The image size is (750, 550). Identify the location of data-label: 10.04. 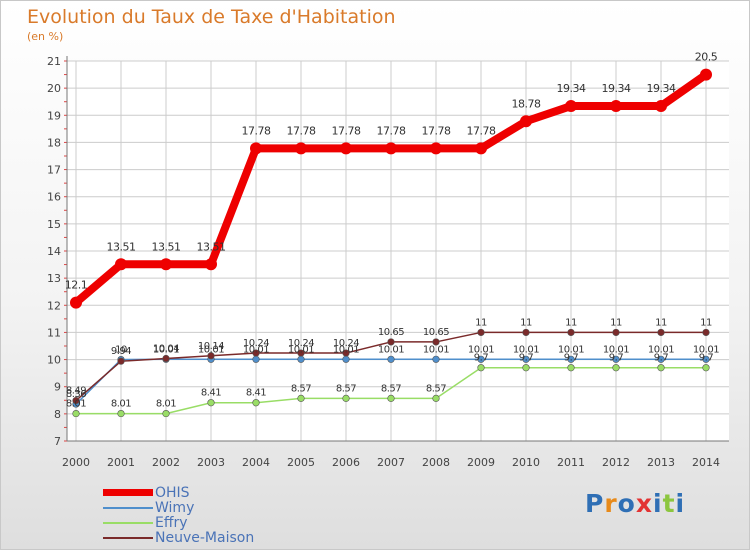
(166, 348).